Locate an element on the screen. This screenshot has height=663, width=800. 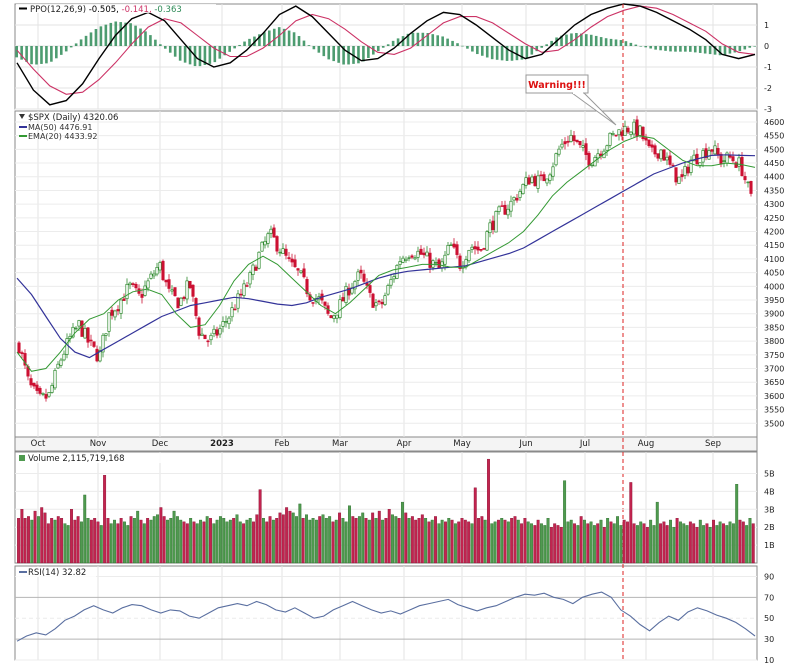
rsi-tick-label: 30 is located at coordinates (769, 639).